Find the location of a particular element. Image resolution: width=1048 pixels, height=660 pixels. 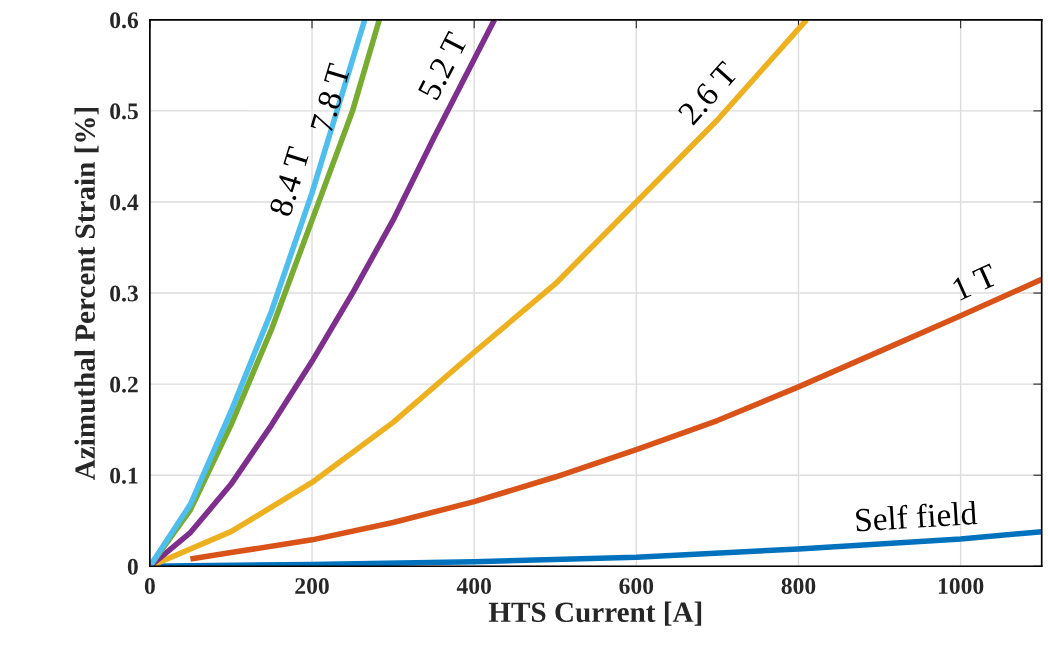

y-tick-label: 0.2 is located at coordinates (124, 384).